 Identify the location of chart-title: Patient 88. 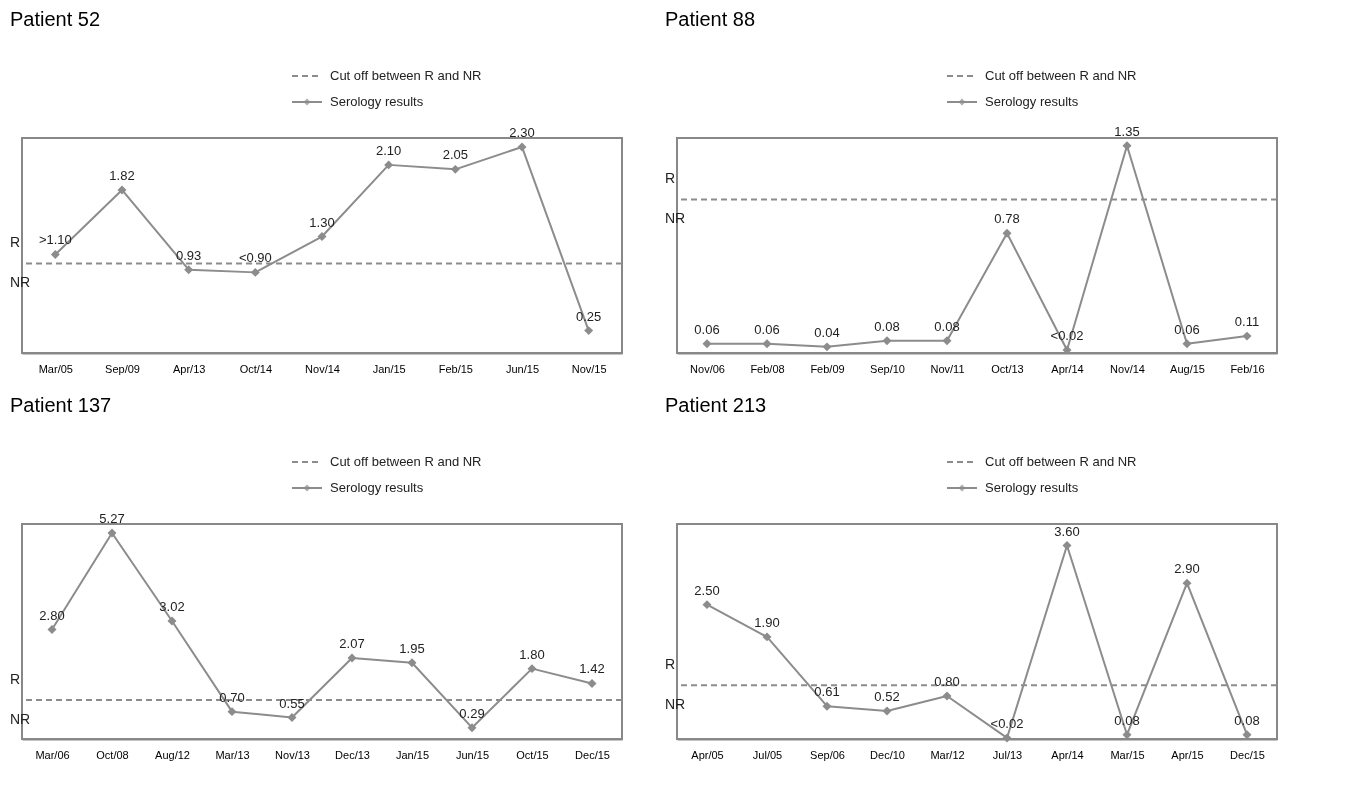
(710, 19).